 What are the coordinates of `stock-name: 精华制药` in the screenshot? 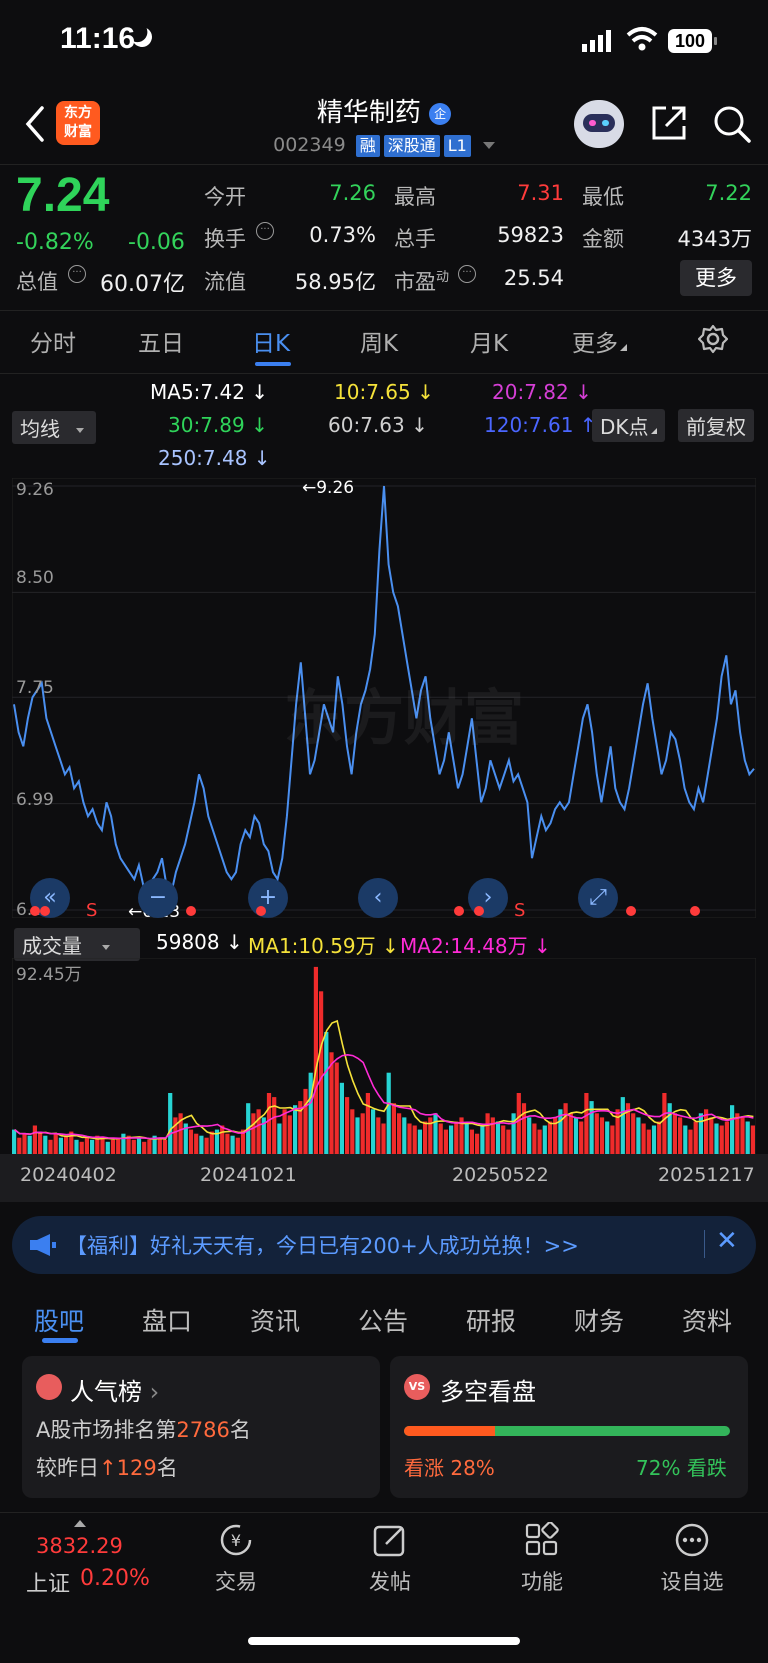 It's located at (368, 113).